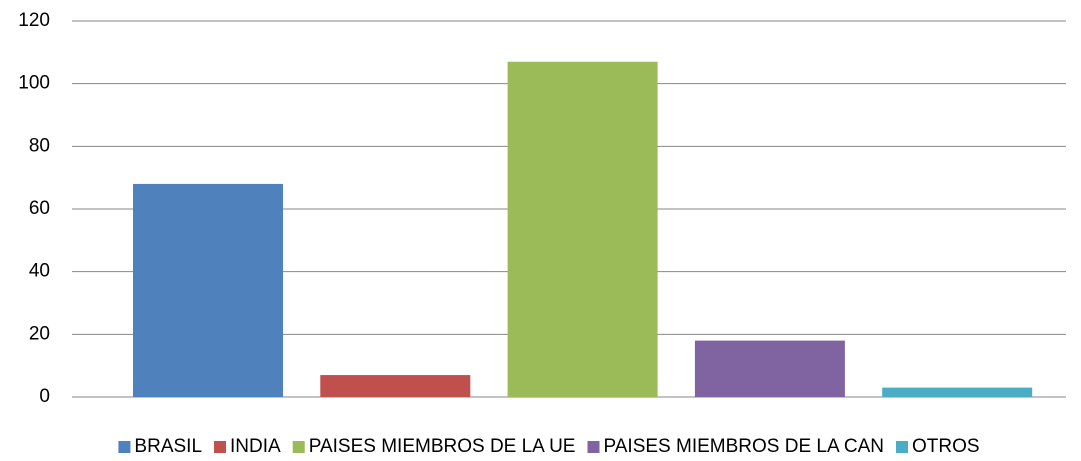 This screenshot has height=461, width=1081. I want to click on y-tick-label: 100, so click(34, 83).